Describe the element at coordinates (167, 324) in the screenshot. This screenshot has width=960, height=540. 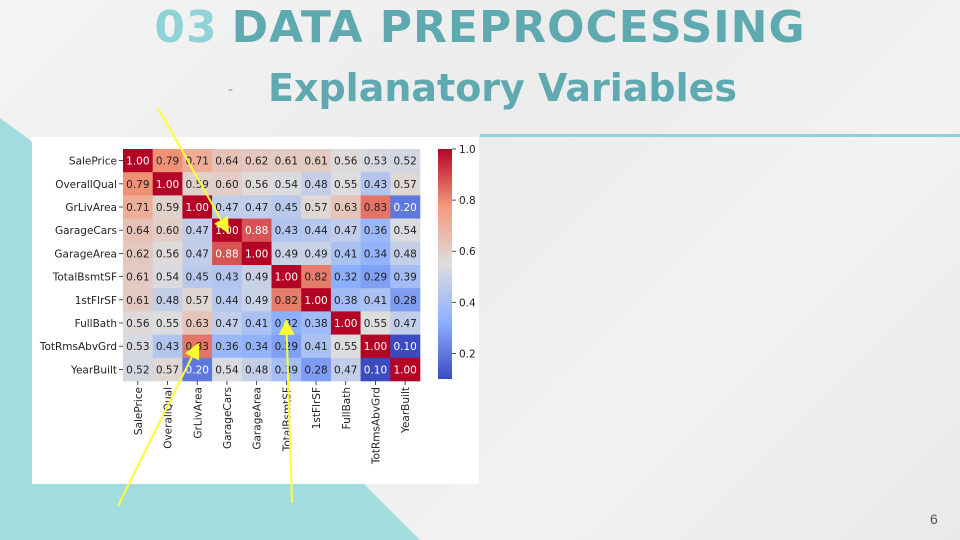
I see `cell-value-label: 0.55` at that location.